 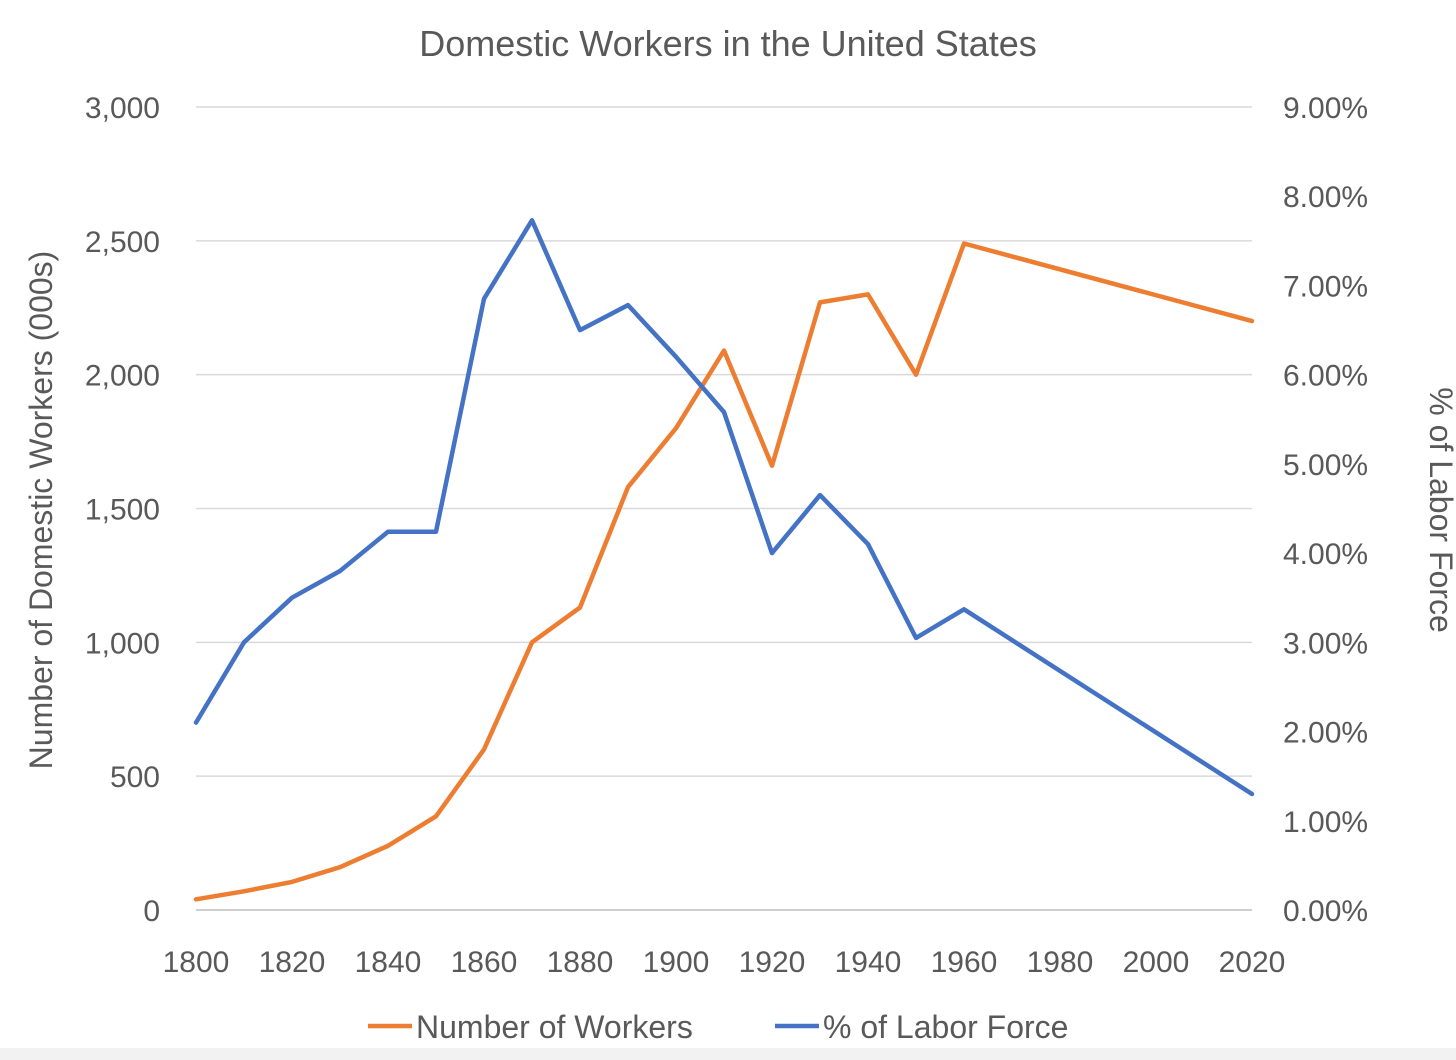 I want to click on legend-label-number-of-workers: Number of Workers, so click(x=554, y=1027).